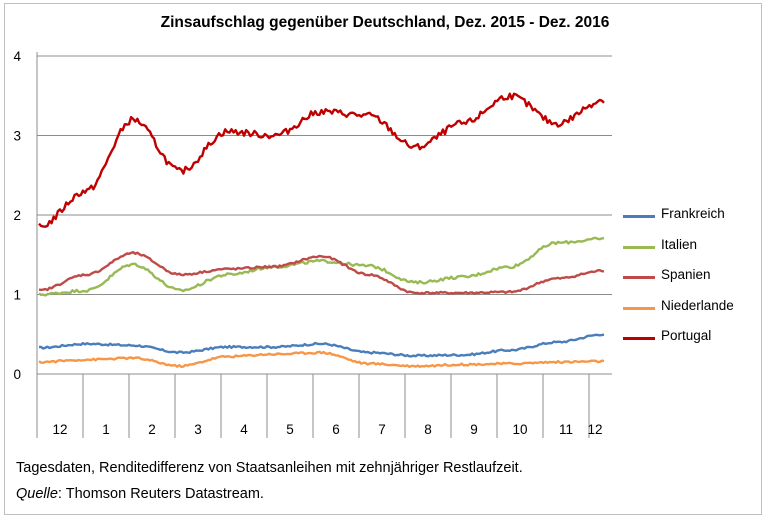  Describe the element at coordinates (290, 429) in the screenshot. I see `x-tick-label-5: 5` at that location.